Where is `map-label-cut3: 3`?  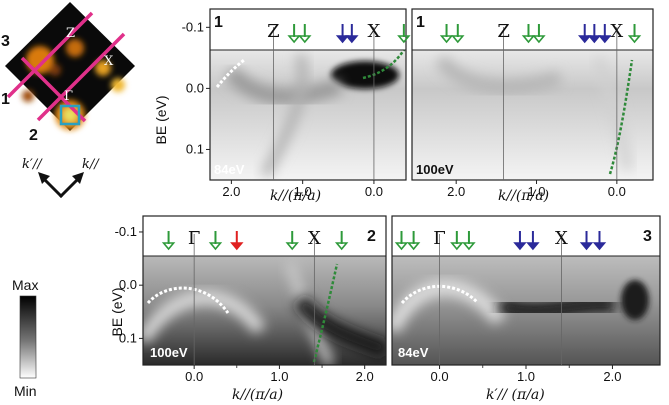 map-label-cut3: 3 is located at coordinates (5, 41).